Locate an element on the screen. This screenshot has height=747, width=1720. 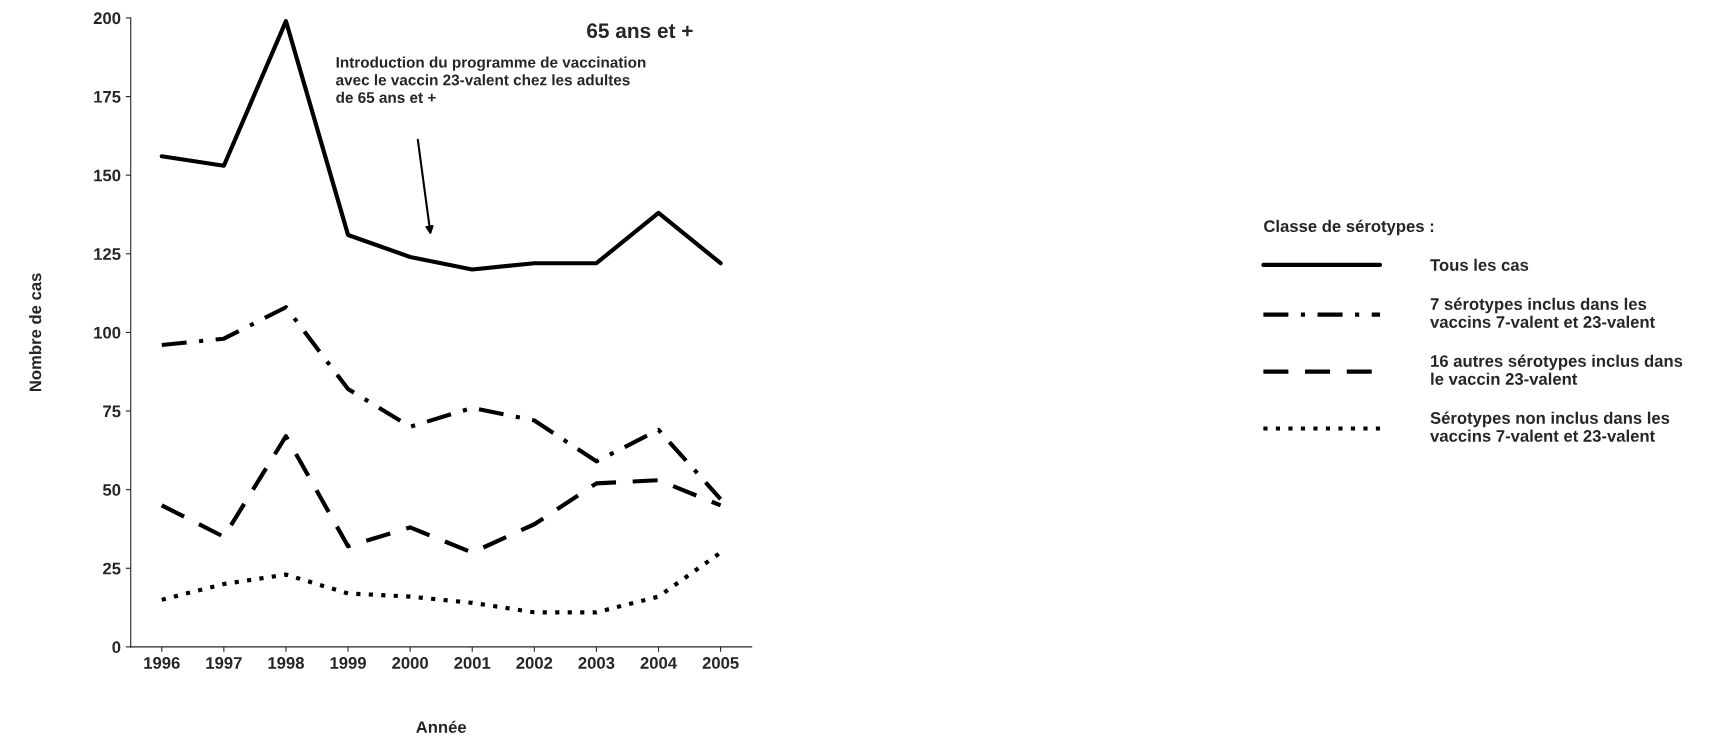
x-tick-label: 1997 is located at coordinates (224, 663).